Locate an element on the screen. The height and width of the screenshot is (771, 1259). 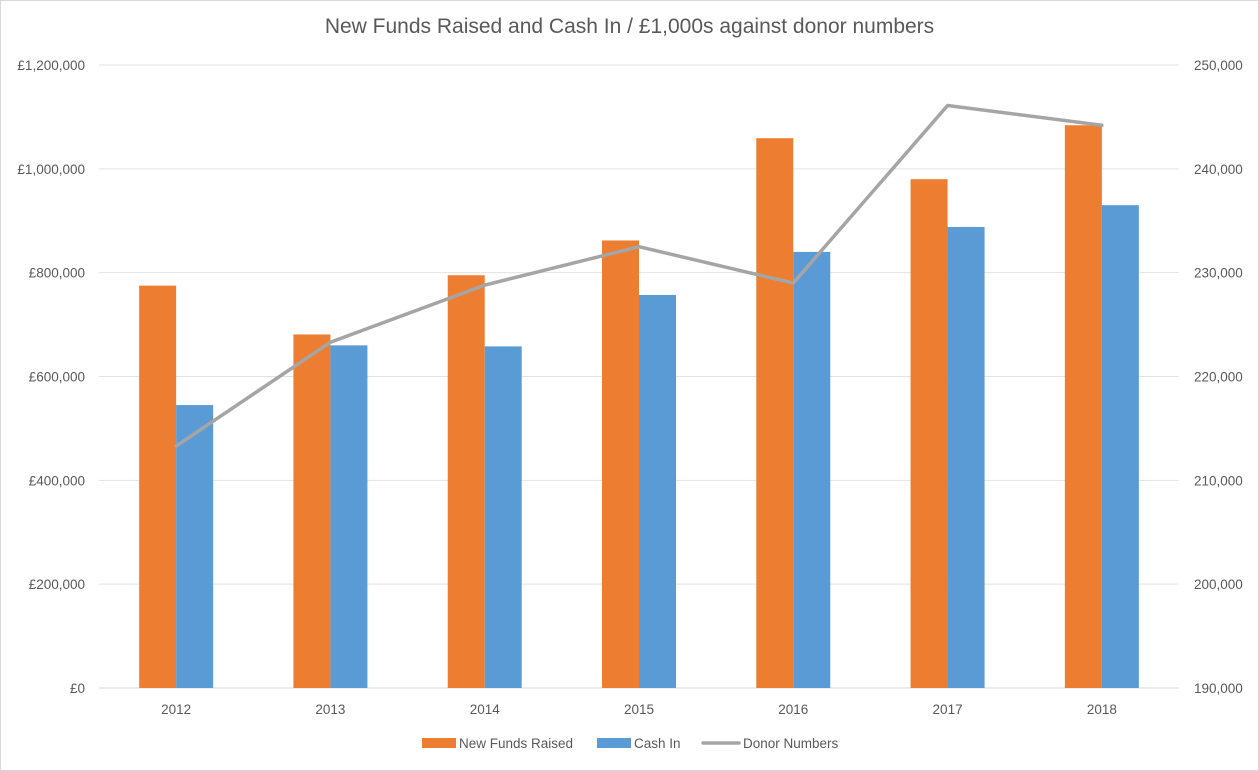
y-left-tick-label: £600,000 is located at coordinates (57, 377).